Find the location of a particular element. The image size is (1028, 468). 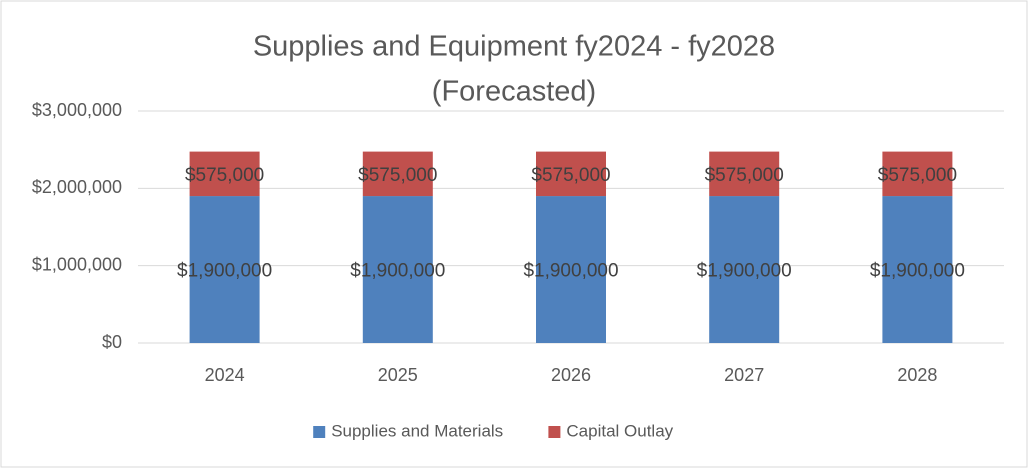

chart-title: Supplies and Equipment fy2024 - fy2028 is located at coordinates (514, 47).